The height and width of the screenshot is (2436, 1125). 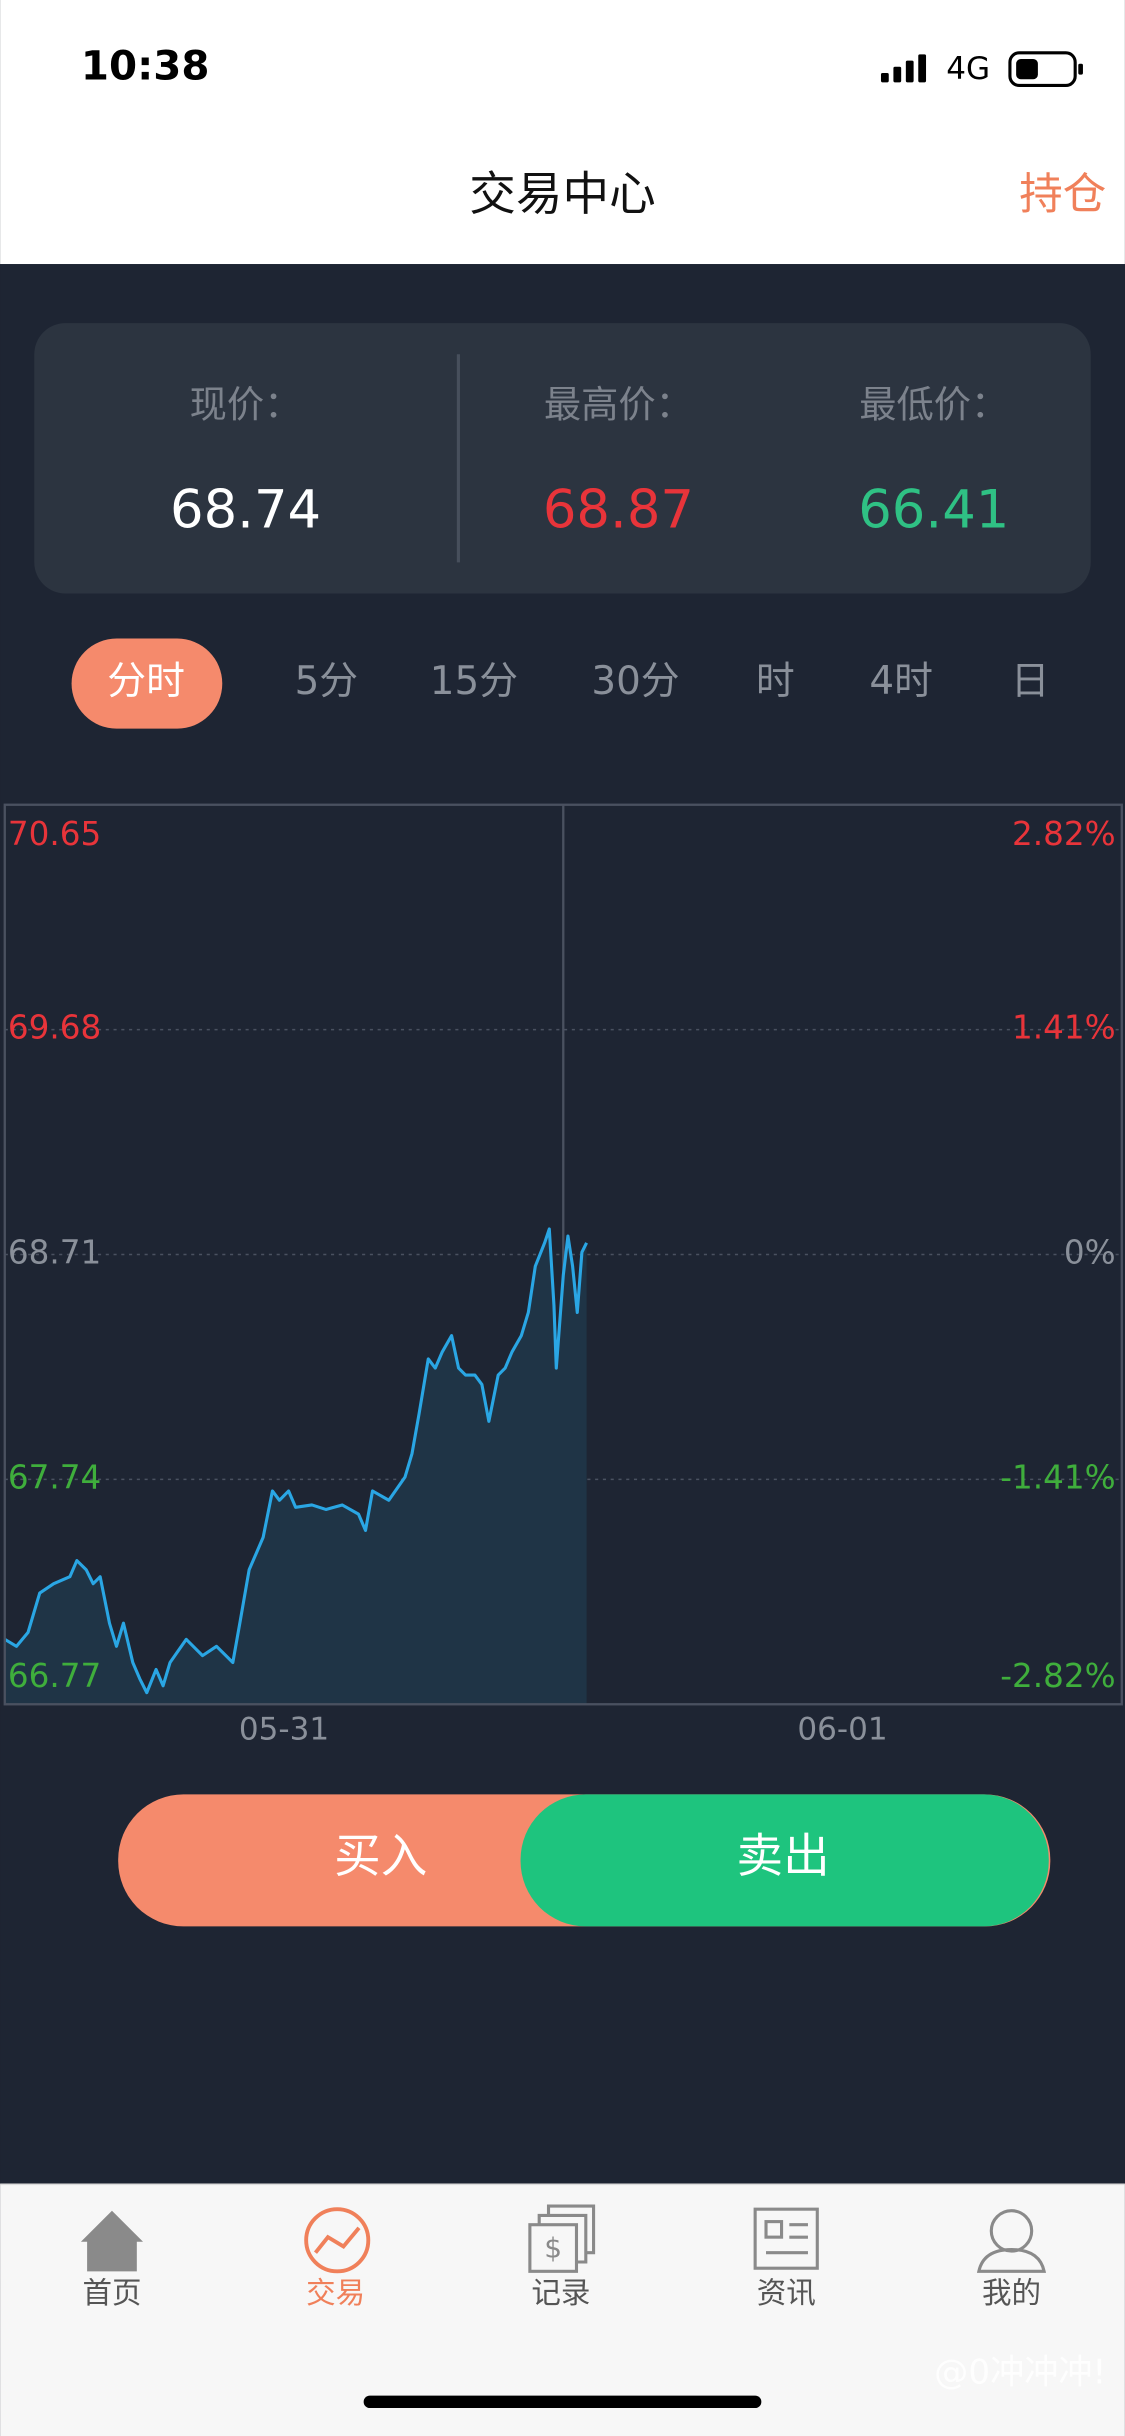 I want to click on period-tab: 15分, so click(x=474, y=681).